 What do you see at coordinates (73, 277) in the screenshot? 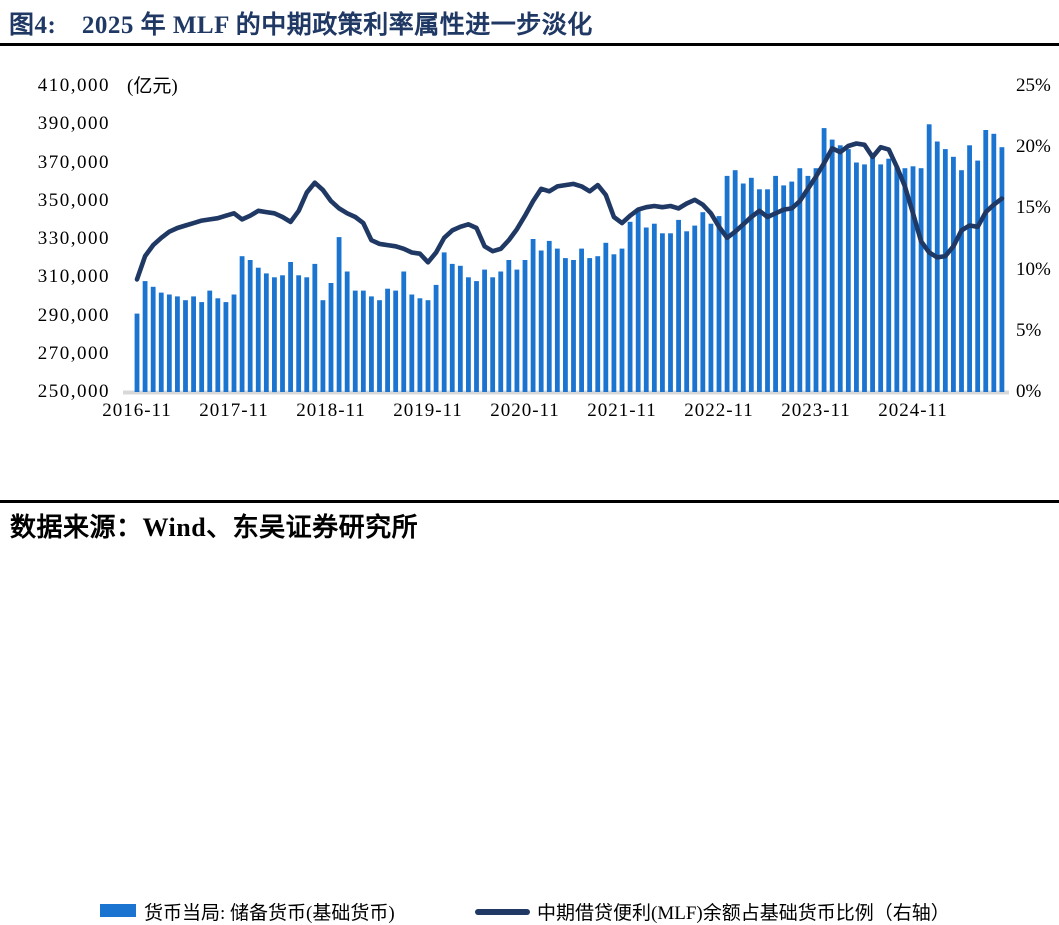
I see `left-axis-tick: 310,000` at bounding box center [73, 277].